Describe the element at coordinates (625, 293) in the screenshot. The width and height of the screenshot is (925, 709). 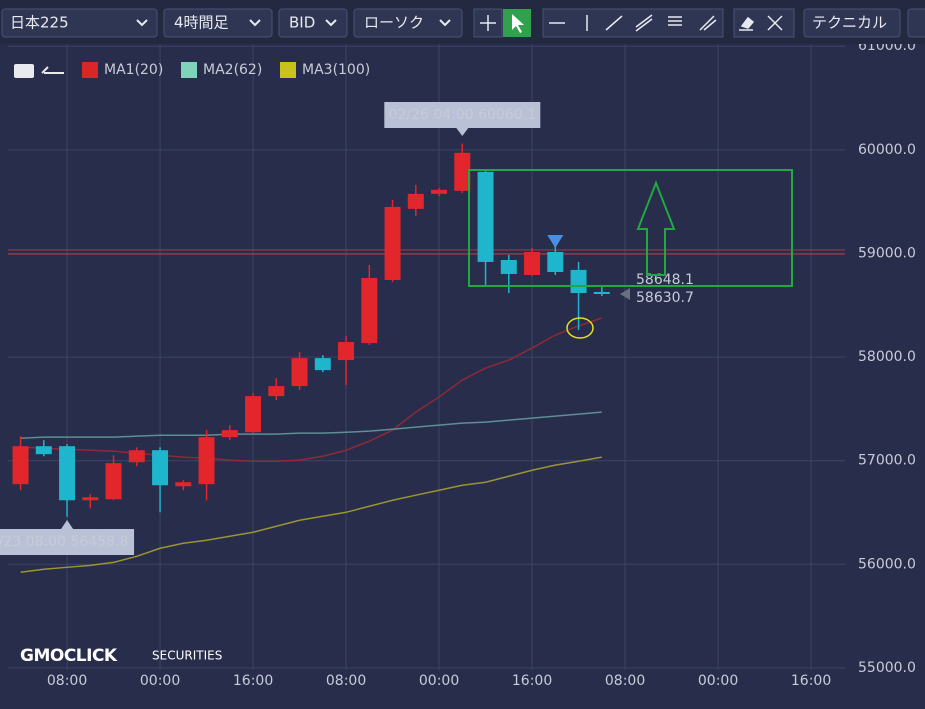
I see `last-marker` at that location.